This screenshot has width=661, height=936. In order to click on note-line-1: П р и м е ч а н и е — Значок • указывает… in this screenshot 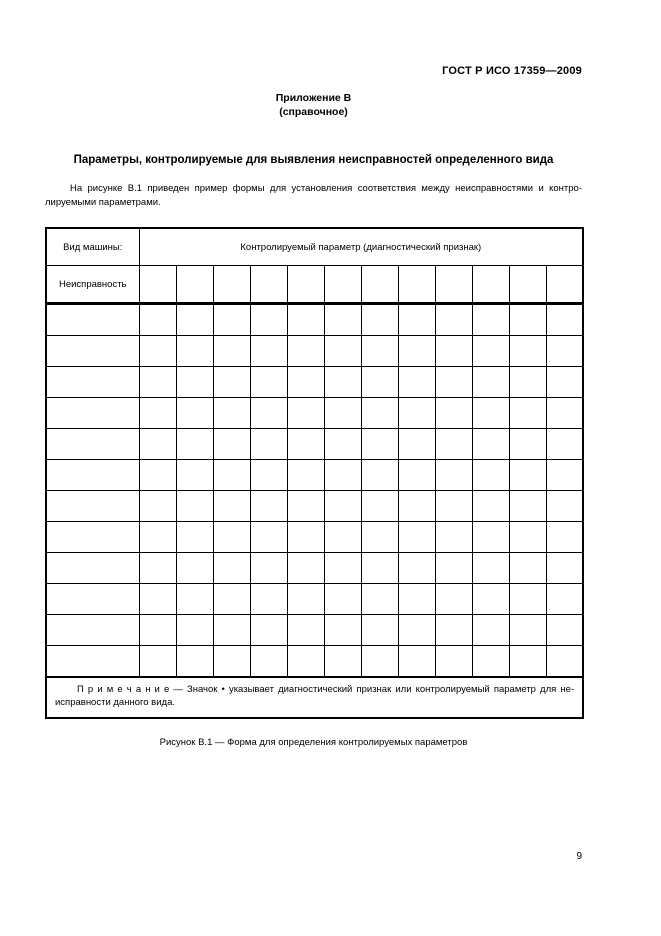, I will do `click(326, 689)`.